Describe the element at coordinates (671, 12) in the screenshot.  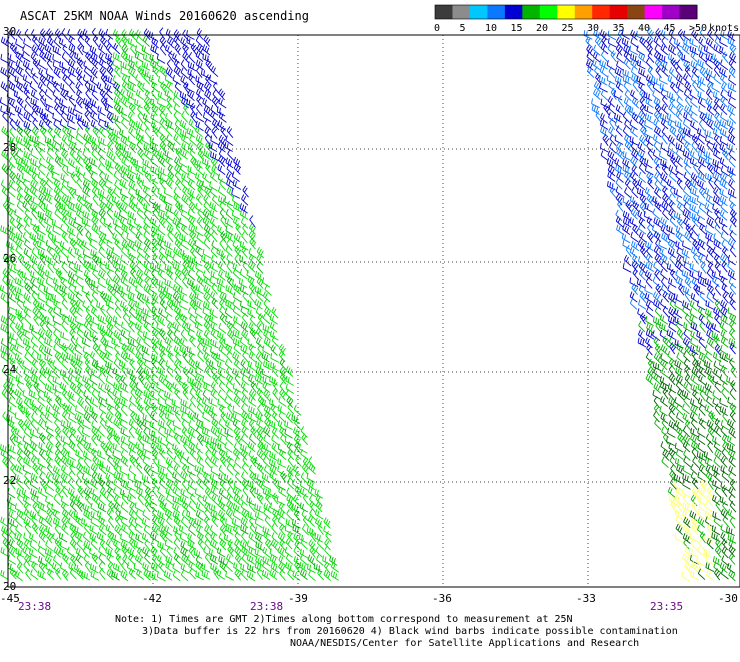
I see `legend-swatch` at that location.